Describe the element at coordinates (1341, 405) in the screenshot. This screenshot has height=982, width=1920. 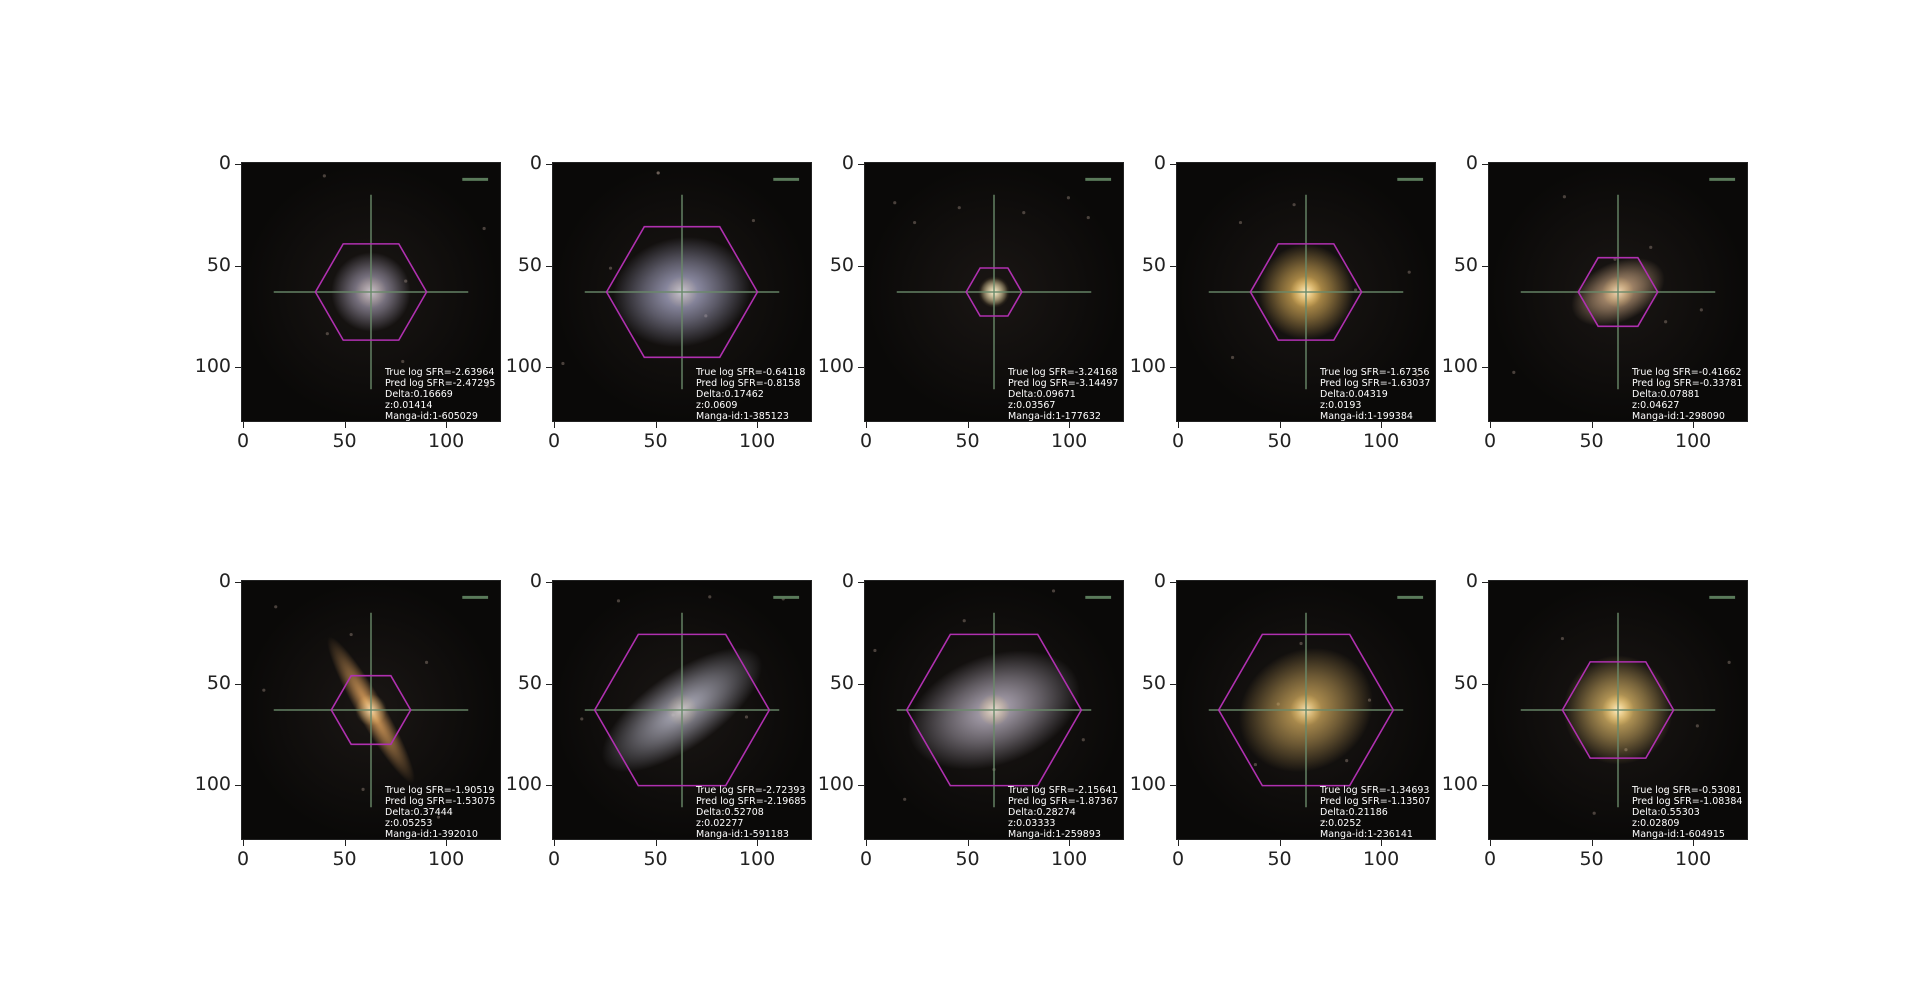
I see `redshift-label: z:0.0193` at that location.